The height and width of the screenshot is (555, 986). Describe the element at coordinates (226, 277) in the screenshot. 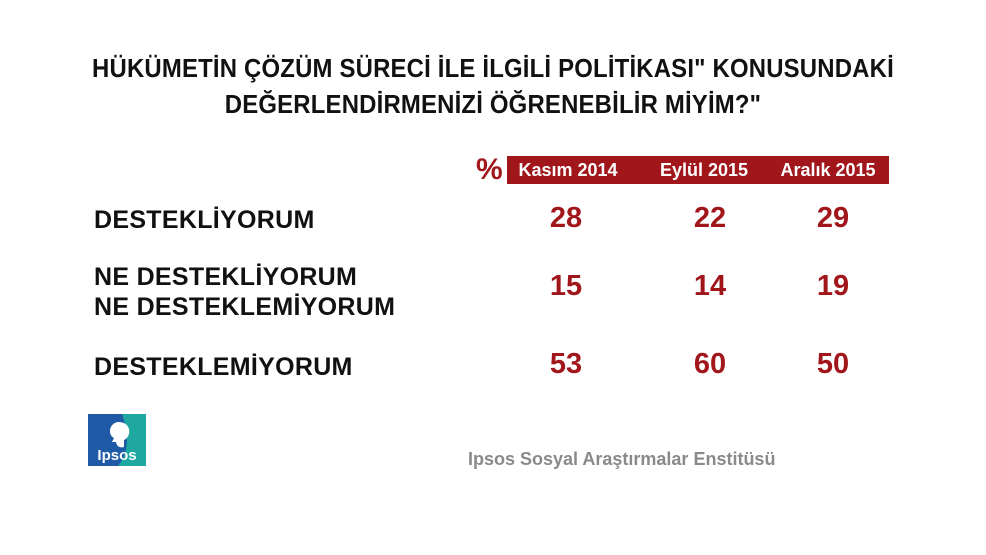

I see `row-label-line: NE DESTEKLİYORUM` at that location.